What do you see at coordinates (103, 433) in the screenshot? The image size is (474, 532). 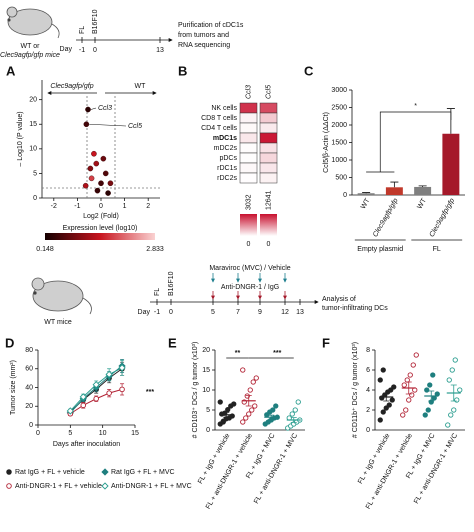 I see `x-tick-label: 10` at bounding box center [103, 433].